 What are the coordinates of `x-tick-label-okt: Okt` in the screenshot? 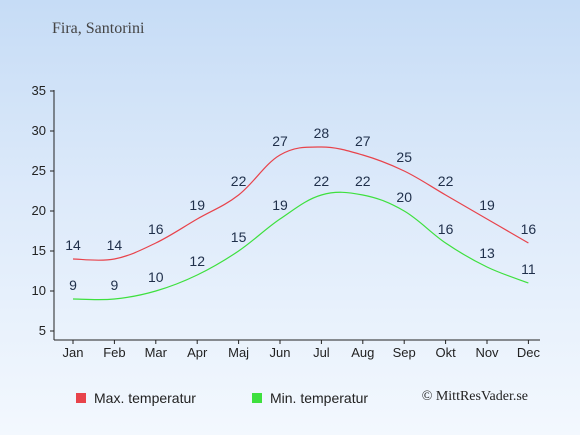 It's located at (445, 352).